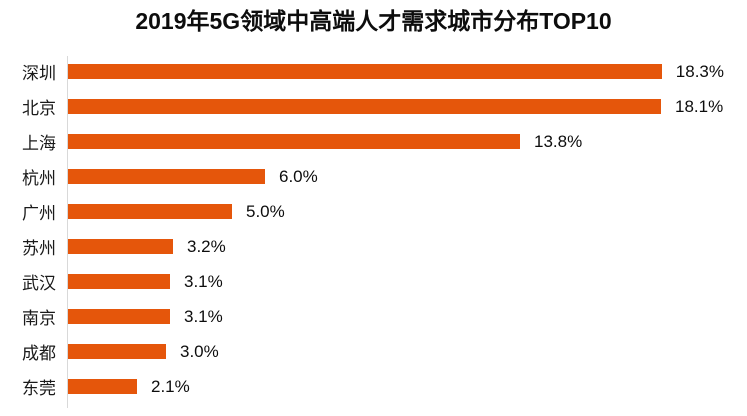 Image resolution: width=747 pixels, height=416 pixels. What do you see at coordinates (39, 178) in the screenshot?
I see `category-label: 杭州` at bounding box center [39, 178].